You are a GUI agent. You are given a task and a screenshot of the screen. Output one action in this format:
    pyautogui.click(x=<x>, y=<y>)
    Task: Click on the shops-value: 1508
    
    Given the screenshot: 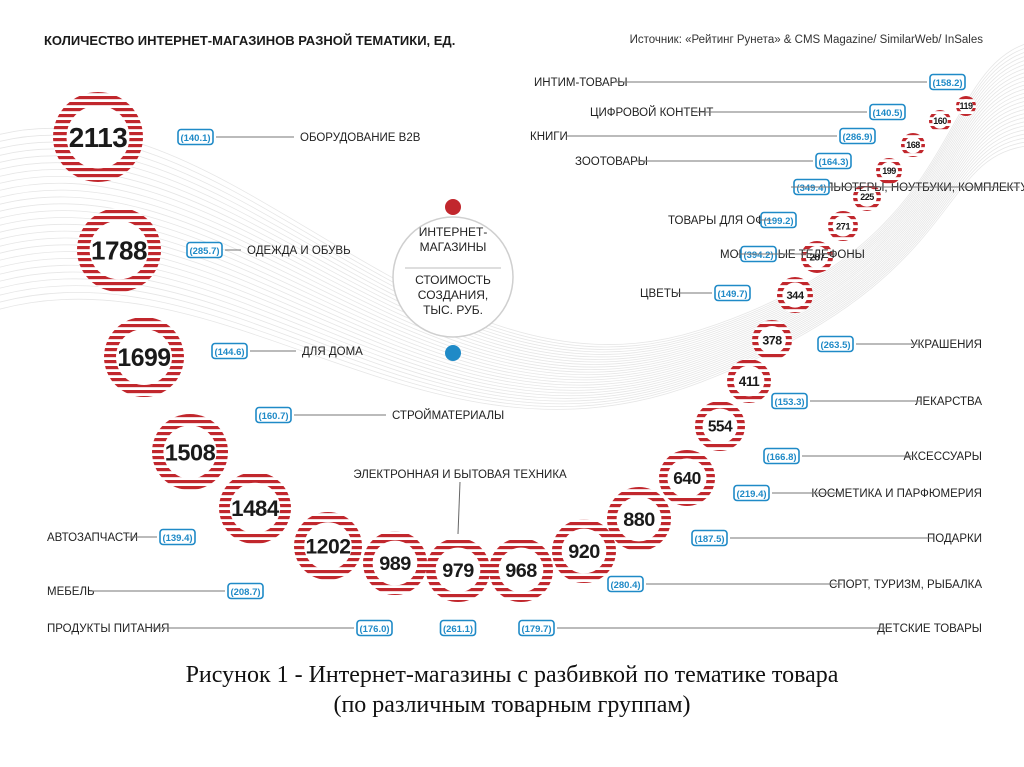 What is the action you would take?
    pyautogui.click(x=190, y=452)
    